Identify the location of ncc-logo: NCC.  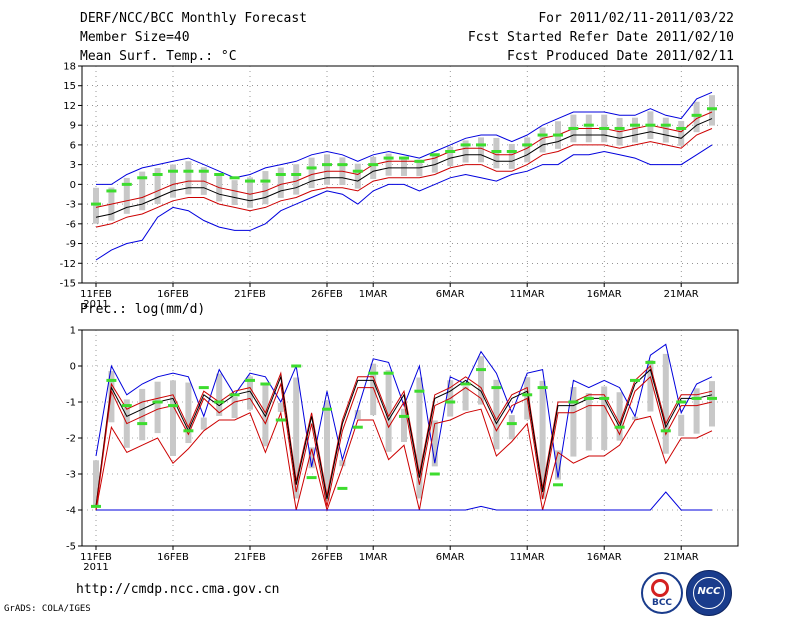
(709, 593).